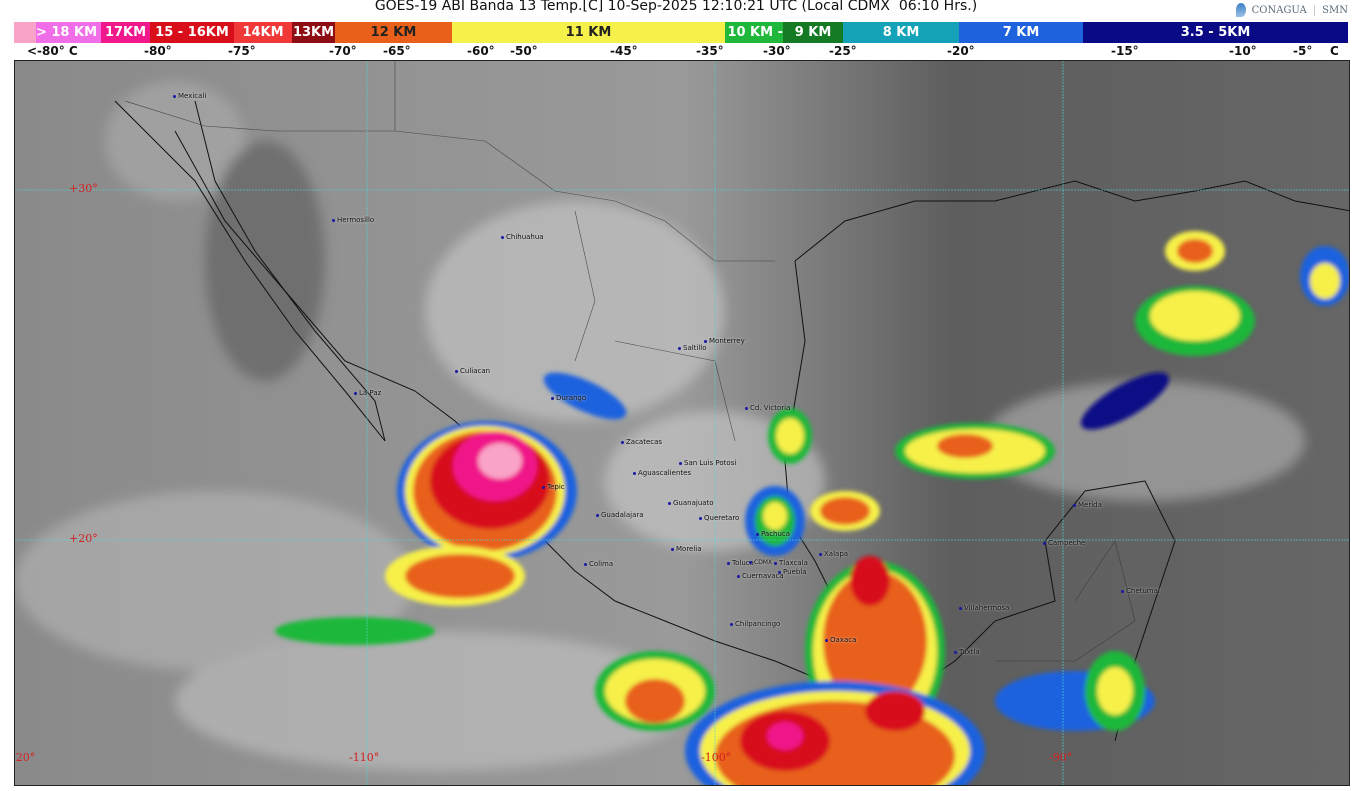 This screenshot has height=791, width=1352. I want to click on lon-label: -120°, so click(25, 757).